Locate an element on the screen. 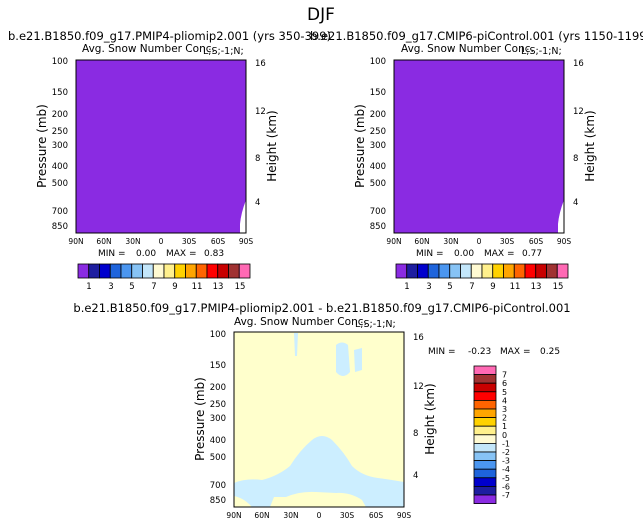  plot-area is located at coordinates (161, 146).